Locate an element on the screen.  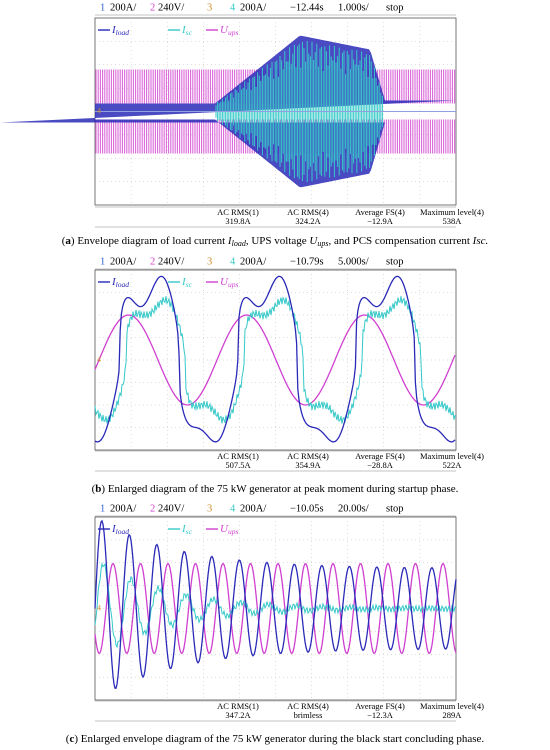
measure-value: 538A is located at coordinates (453, 221).